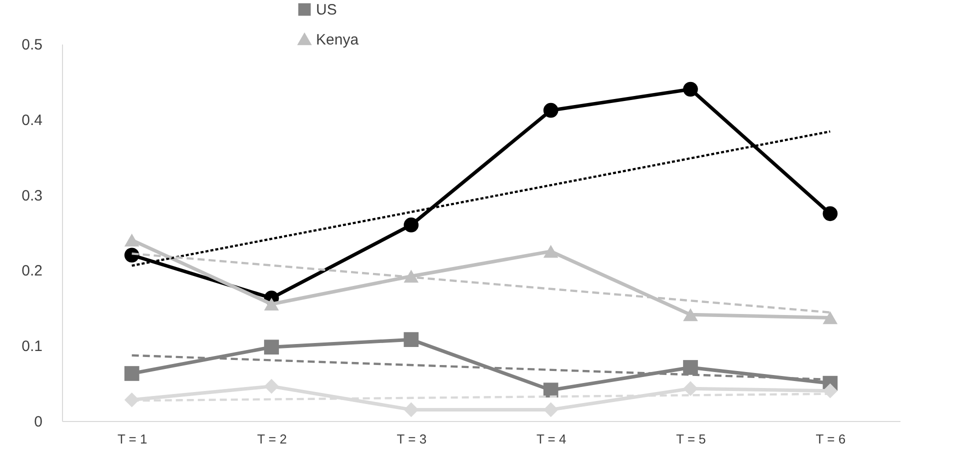 This screenshot has height=458, width=975. I want to click on x-tick-label: T = 5, so click(691, 439).